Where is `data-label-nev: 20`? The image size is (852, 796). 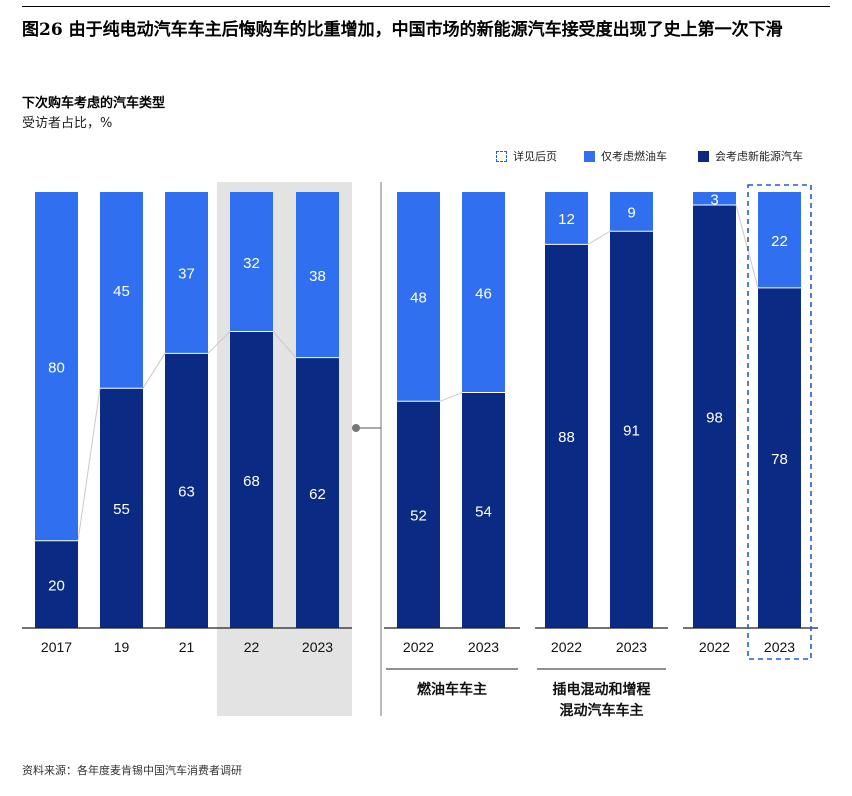
data-label-nev: 20 is located at coordinates (56, 585).